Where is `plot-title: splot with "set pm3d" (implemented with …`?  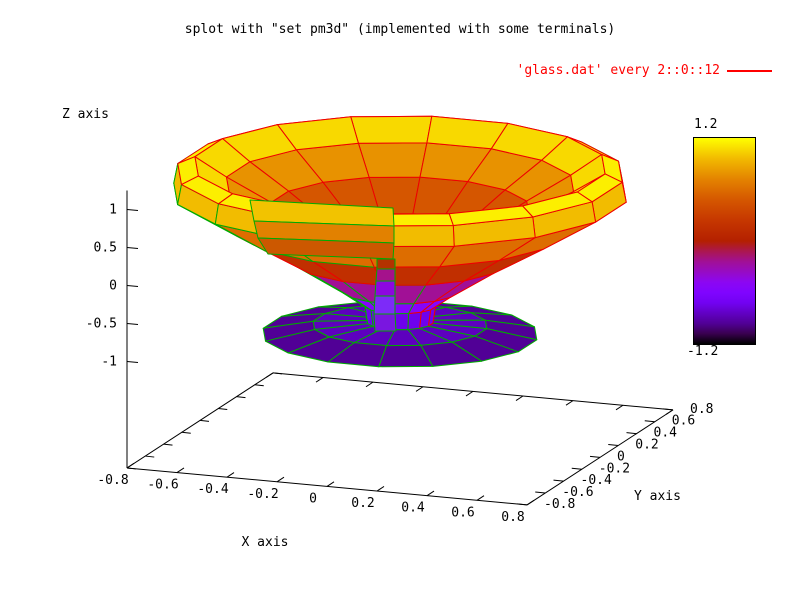
plot-title: splot with "set pm3d" (implemented with … is located at coordinates (400, 29).